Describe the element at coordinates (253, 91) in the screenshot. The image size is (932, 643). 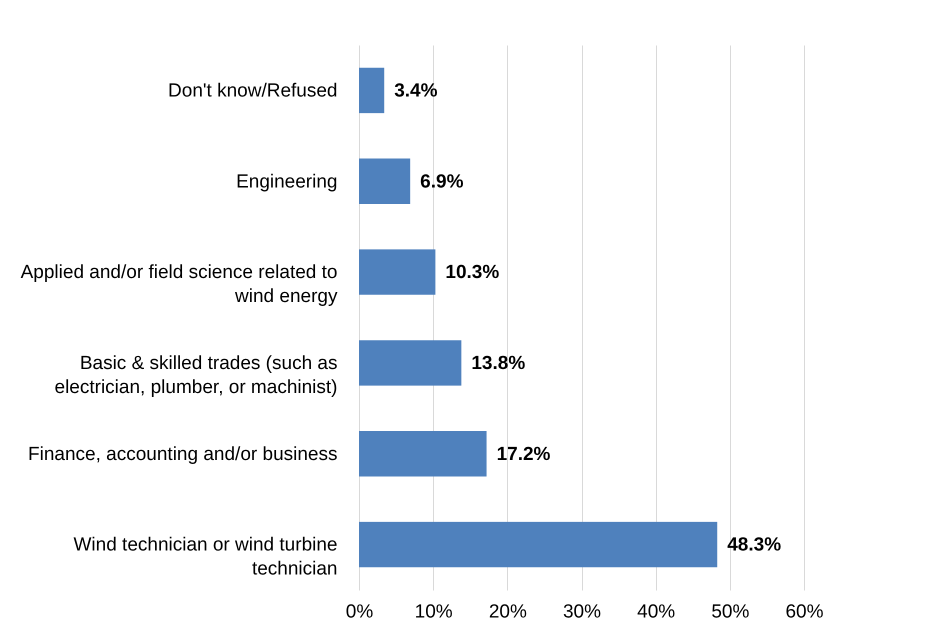
I see `y-tick-label: Don't know/Refused` at that location.